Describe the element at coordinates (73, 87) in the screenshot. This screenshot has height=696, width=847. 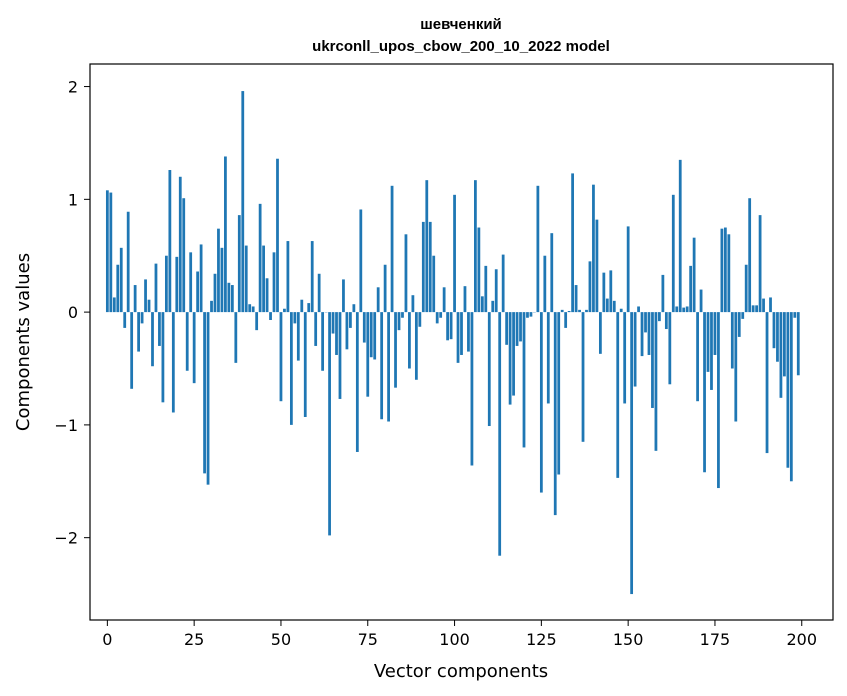
I see `y-tick-label: 2` at that location.